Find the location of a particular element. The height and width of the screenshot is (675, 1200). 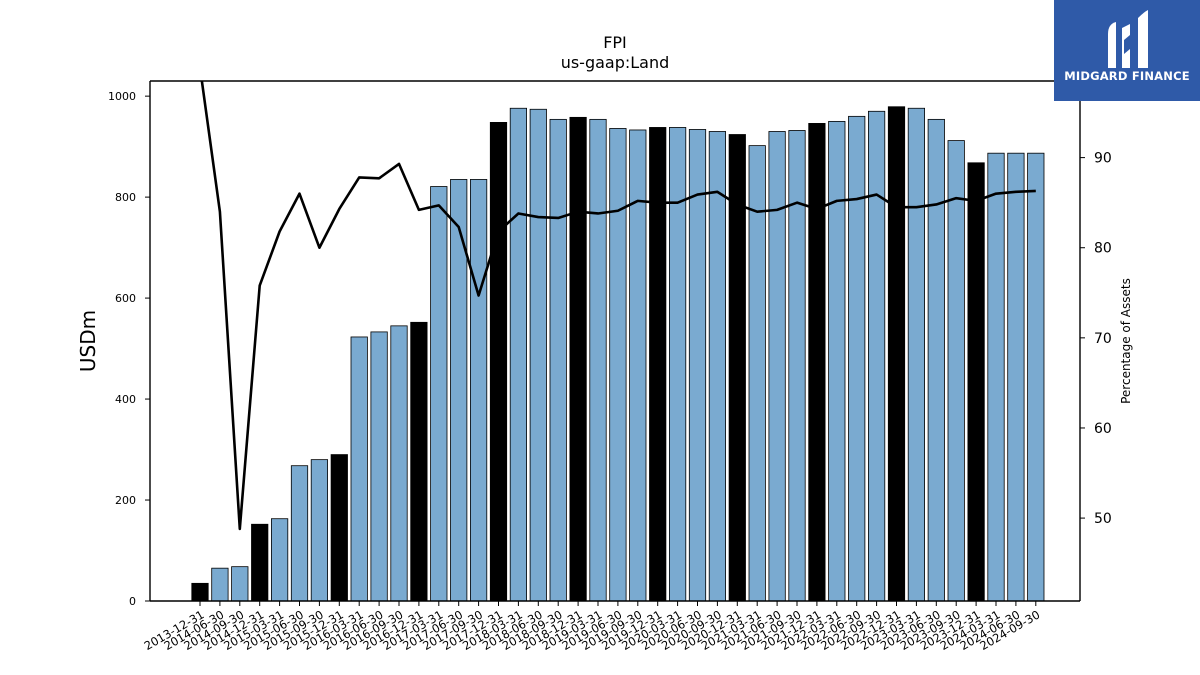

y-tick-label: 400 is located at coordinates (125, 399).